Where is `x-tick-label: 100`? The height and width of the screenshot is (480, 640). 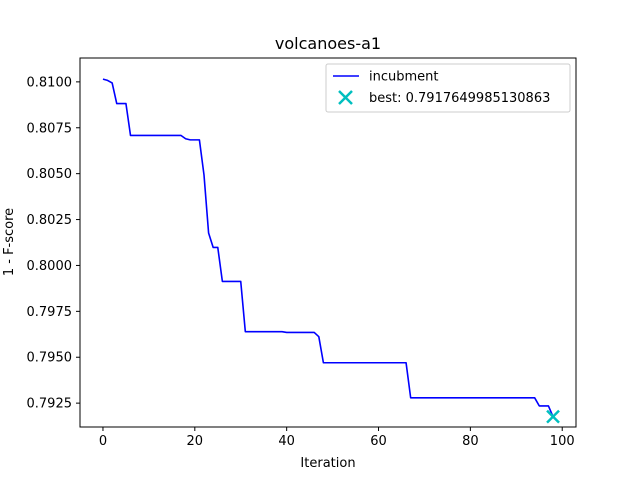
x-tick-label: 100 is located at coordinates (562, 441).